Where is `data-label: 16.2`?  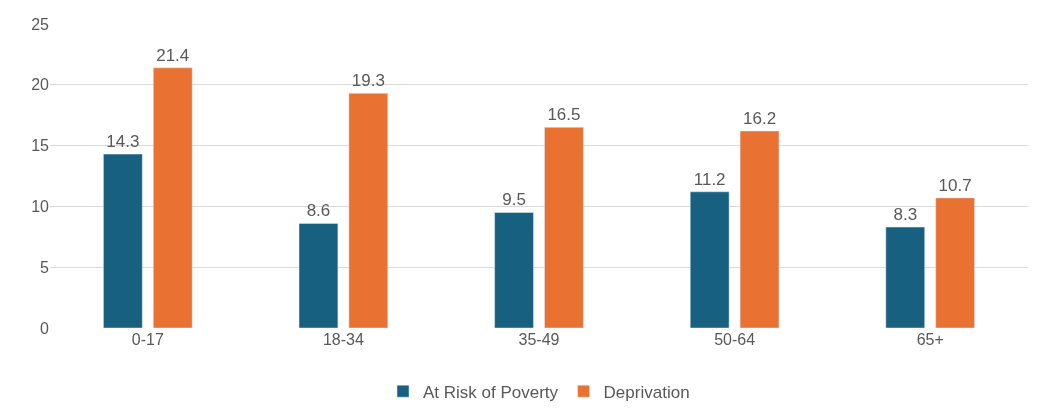 data-label: 16.2 is located at coordinates (759, 119).